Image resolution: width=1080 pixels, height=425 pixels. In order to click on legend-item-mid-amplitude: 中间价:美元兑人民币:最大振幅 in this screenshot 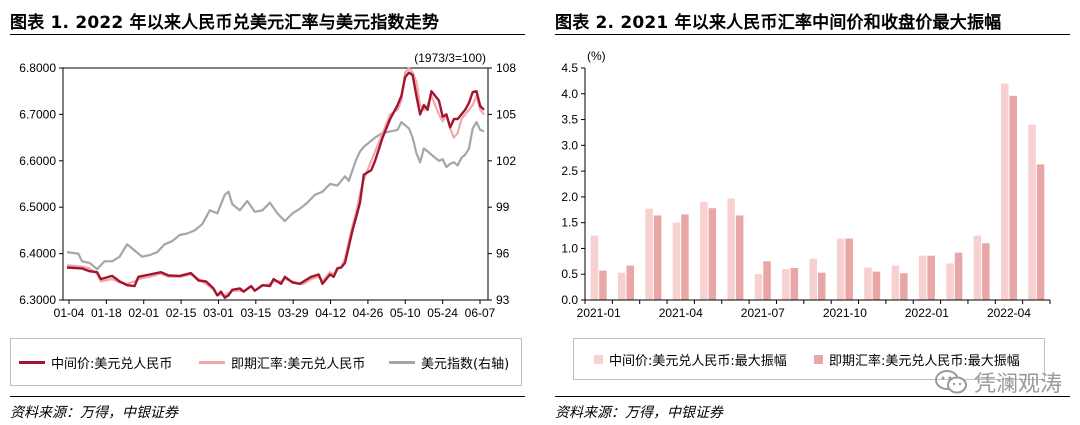, I will do `click(690, 359)`.